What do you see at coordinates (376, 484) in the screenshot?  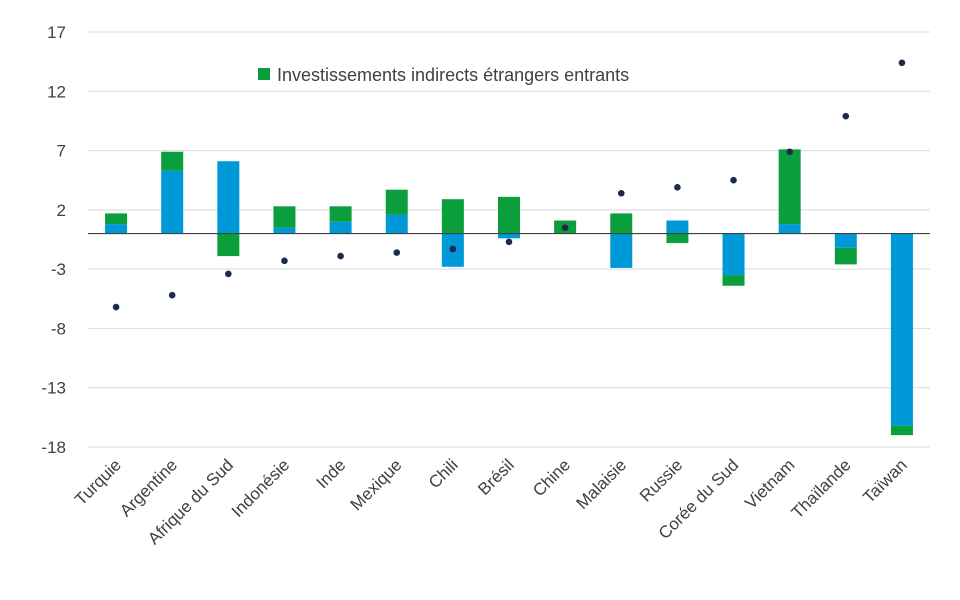 I see `x-category-label: Mexique` at bounding box center [376, 484].